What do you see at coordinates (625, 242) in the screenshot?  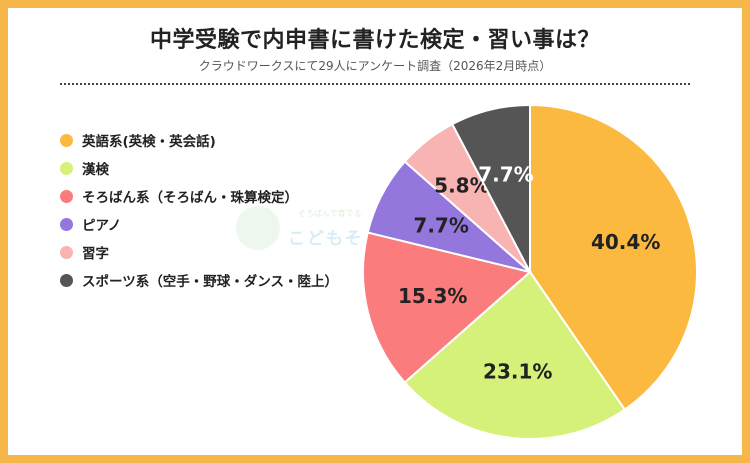 I see `slice-value-label: 40.4%` at bounding box center [625, 242].